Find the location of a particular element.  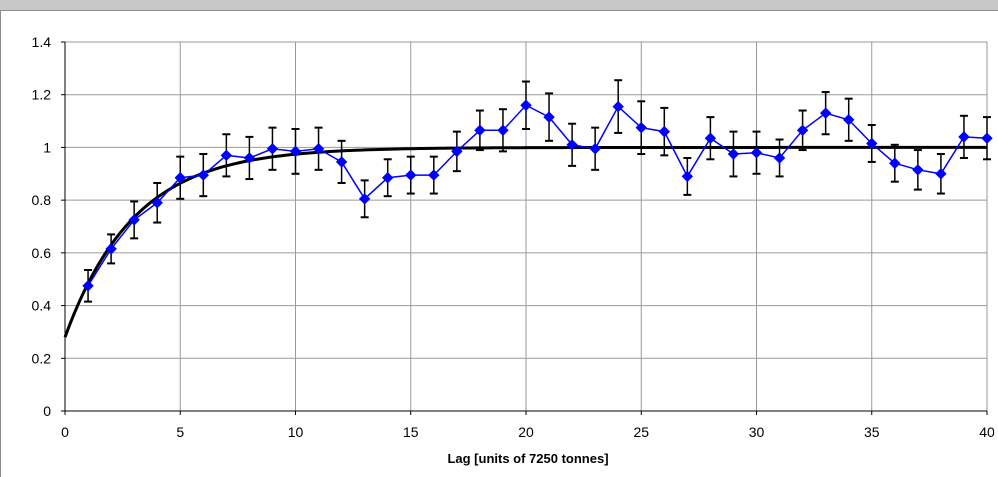

x-tick-label: 20 is located at coordinates (526, 432).